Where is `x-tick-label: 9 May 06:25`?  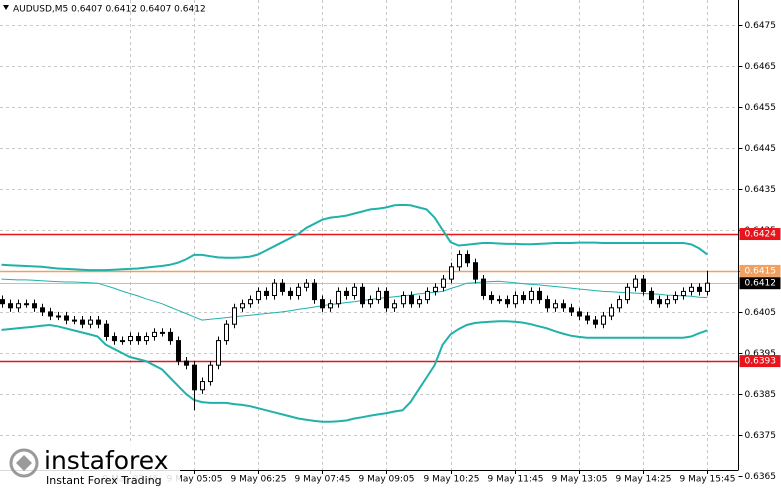
x-tick-label: 9 May 06:25 is located at coordinates (259, 480).